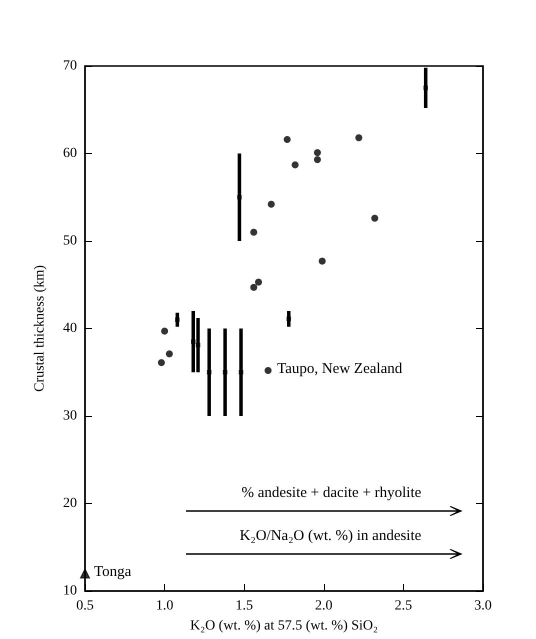  What do you see at coordinates (244, 606) in the screenshot?
I see `x-tick-label: 1.5` at bounding box center [244, 606].